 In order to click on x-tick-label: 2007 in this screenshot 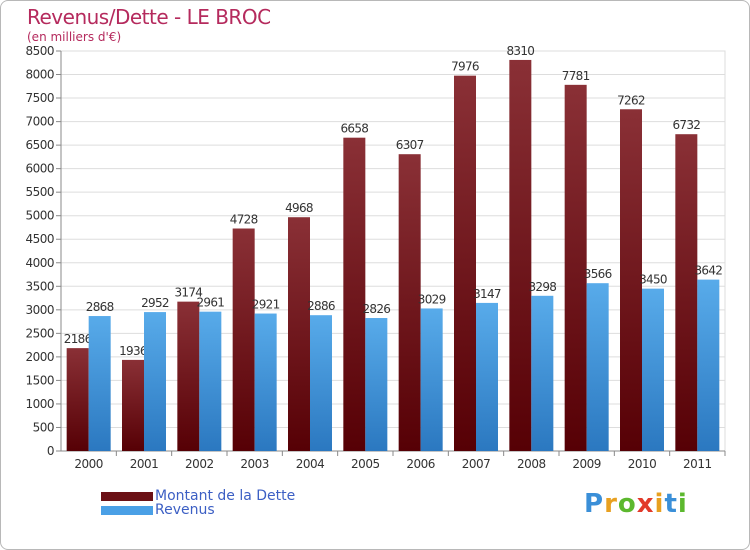, I will do `click(476, 464)`.